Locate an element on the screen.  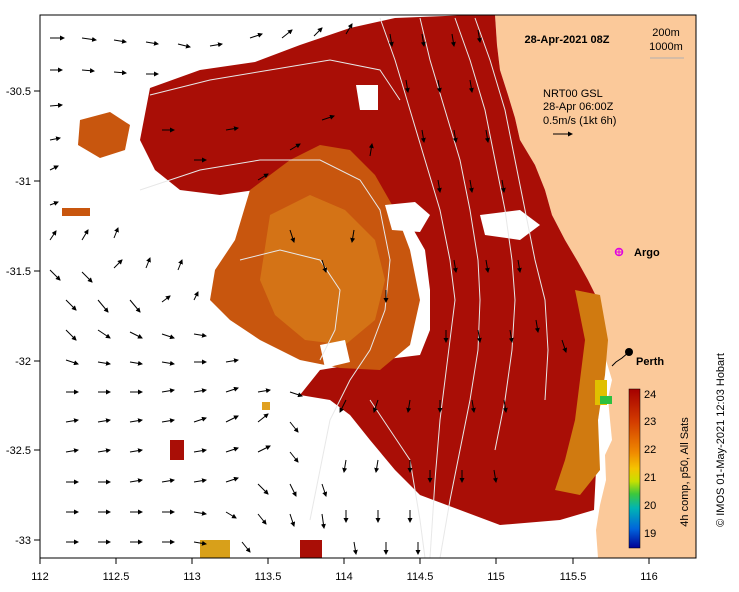
credit-text: © IMOS 01-May-2021 12:03 Hobart is located at coordinates (721, 440).